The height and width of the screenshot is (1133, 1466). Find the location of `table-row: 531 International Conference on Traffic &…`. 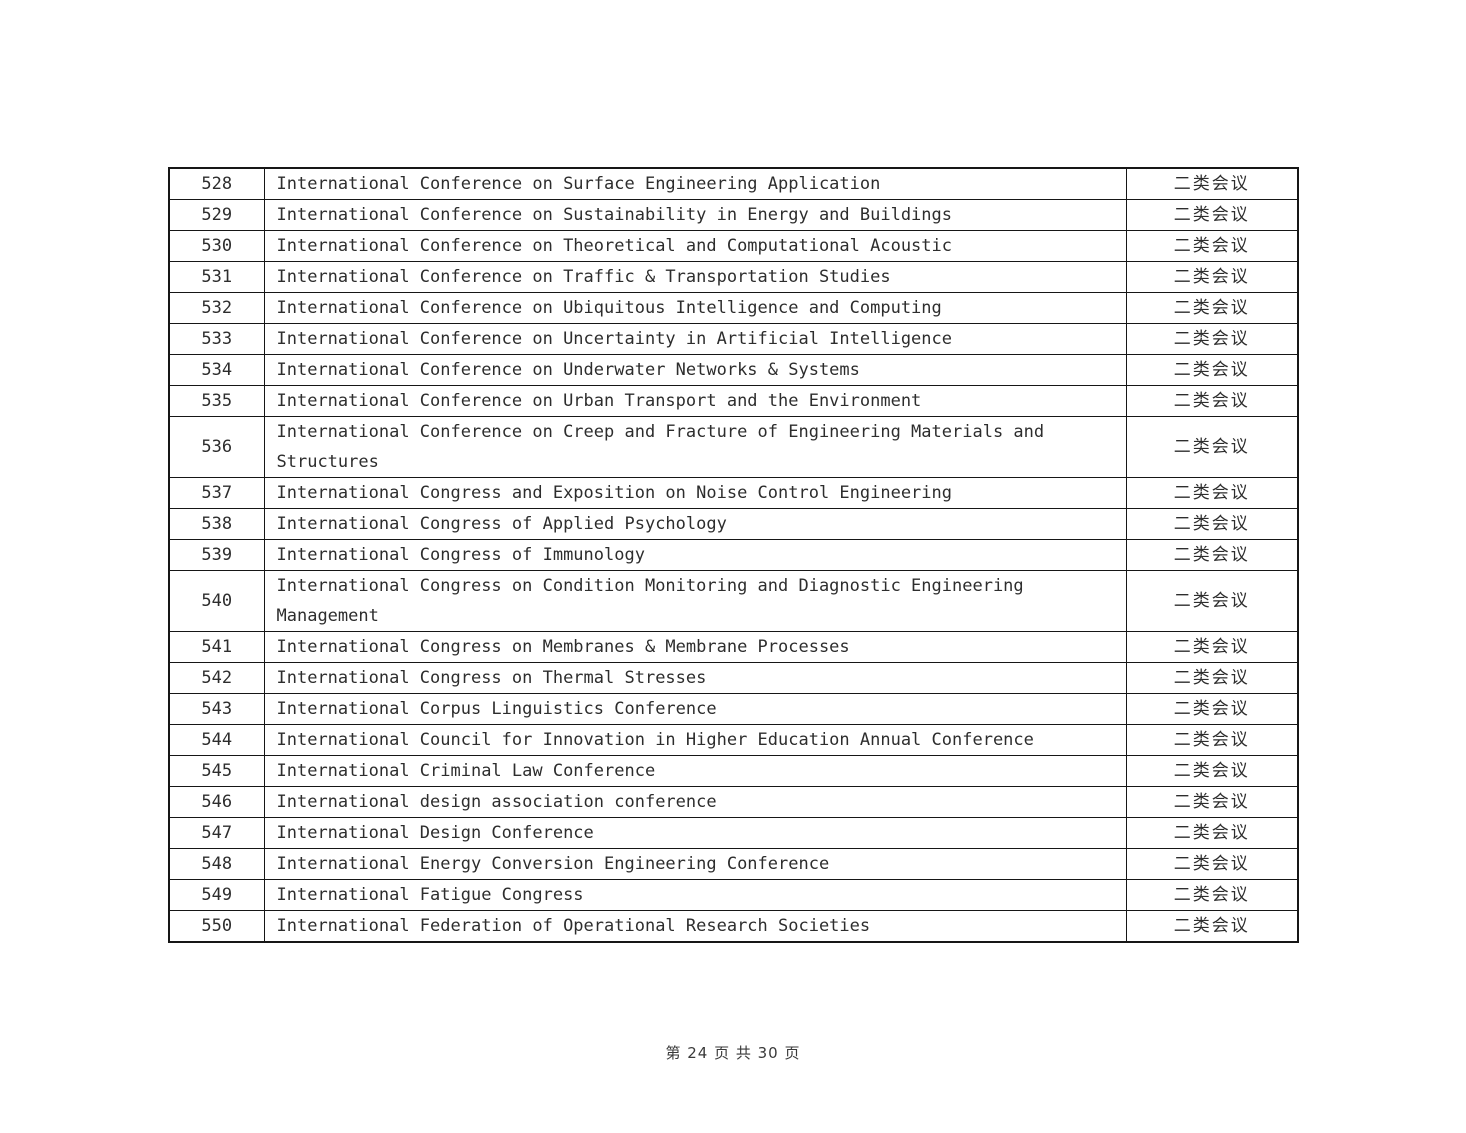

table-row: 531 International Conference on Traffic &… is located at coordinates (733, 277).